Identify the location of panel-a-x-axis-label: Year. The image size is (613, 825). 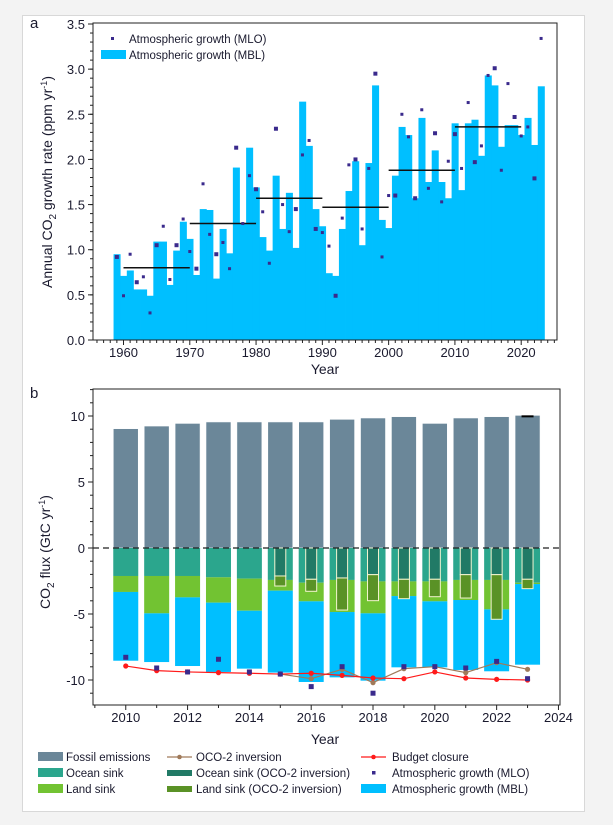
(325, 369).